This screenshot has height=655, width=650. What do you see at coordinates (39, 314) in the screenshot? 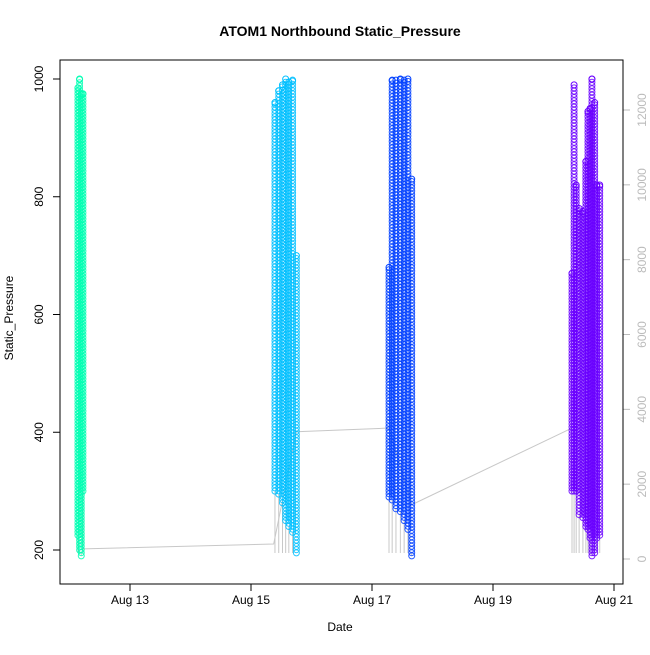
I see `y-tick-label: 600` at bounding box center [39, 314].